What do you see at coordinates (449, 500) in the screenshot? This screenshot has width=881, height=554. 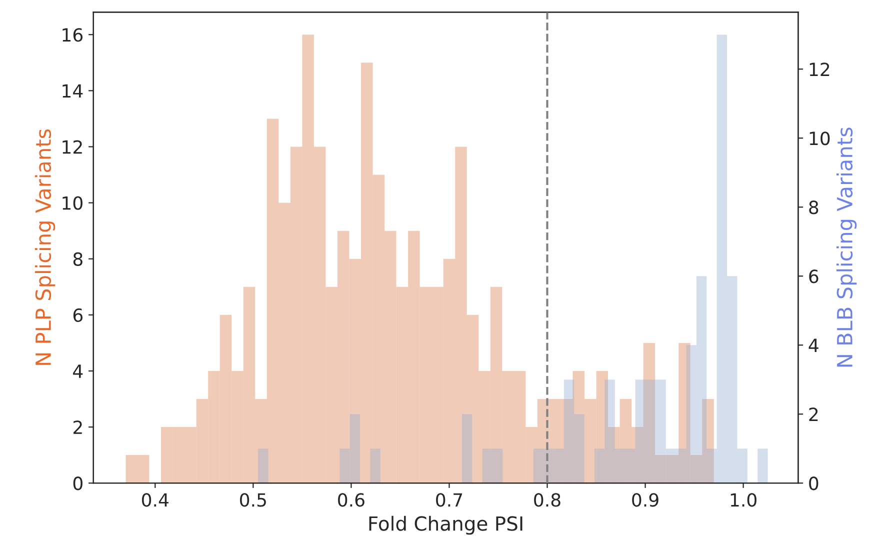 I see `x-tick-label: 0.7` at bounding box center [449, 500].